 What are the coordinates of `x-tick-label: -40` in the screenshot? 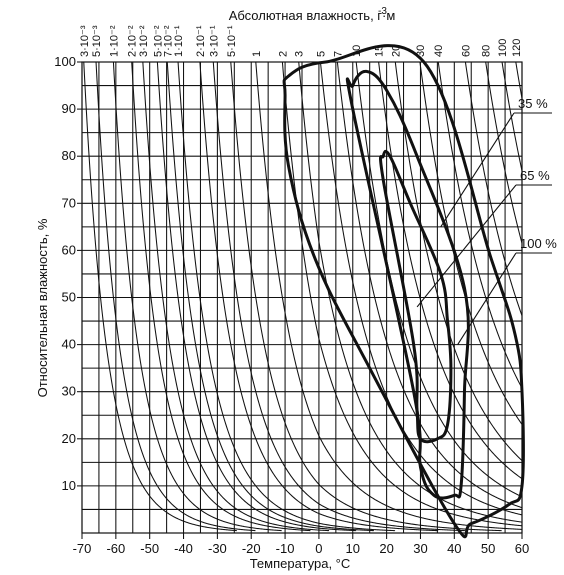 It's located at (183, 548).